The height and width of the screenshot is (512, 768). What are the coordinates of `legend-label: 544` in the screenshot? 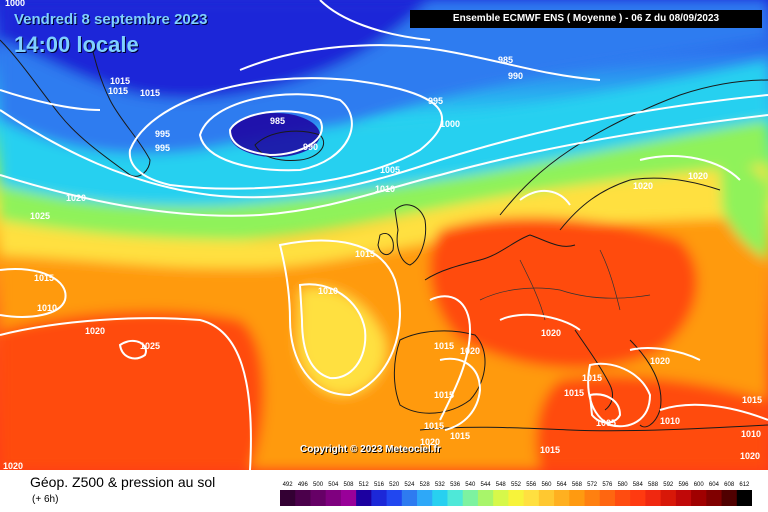 It's located at (486, 485).